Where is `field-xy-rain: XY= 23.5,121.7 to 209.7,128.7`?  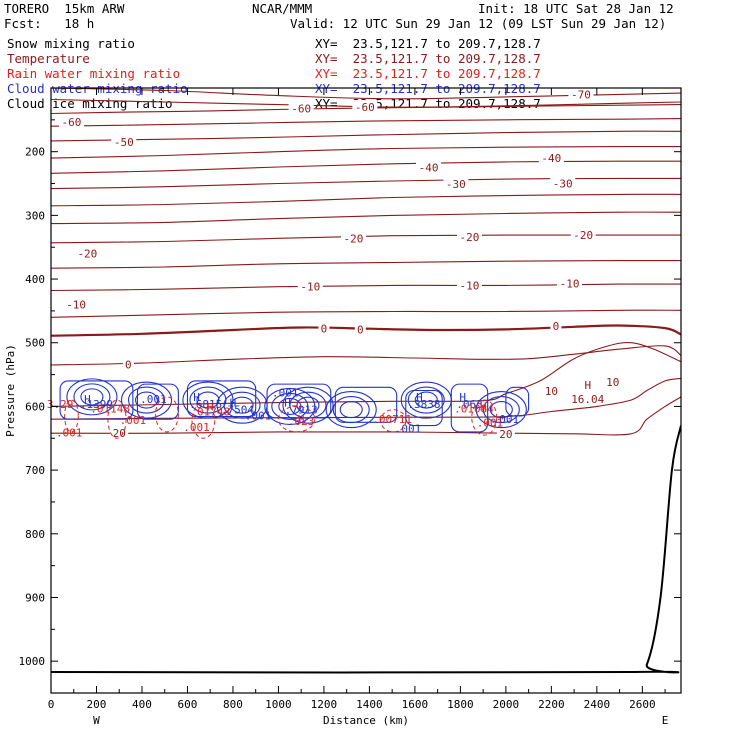 field-xy-rain: XY= 23.5,121.7 to 209.7,128.7 is located at coordinates (428, 73).